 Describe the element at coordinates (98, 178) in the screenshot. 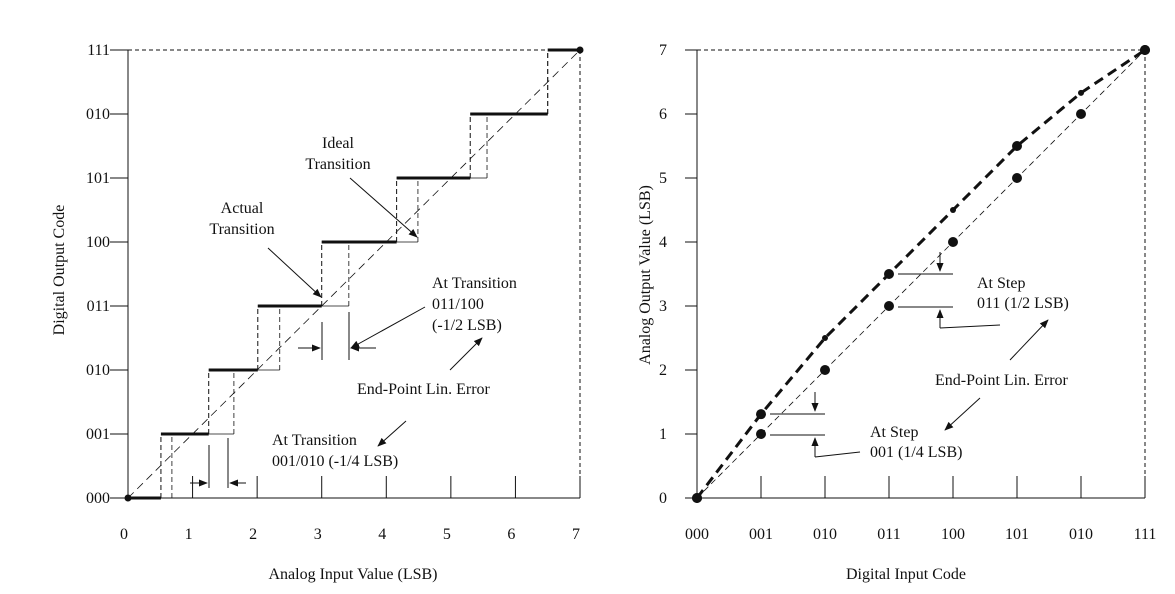

I see `y-tick-label: 101` at that location.